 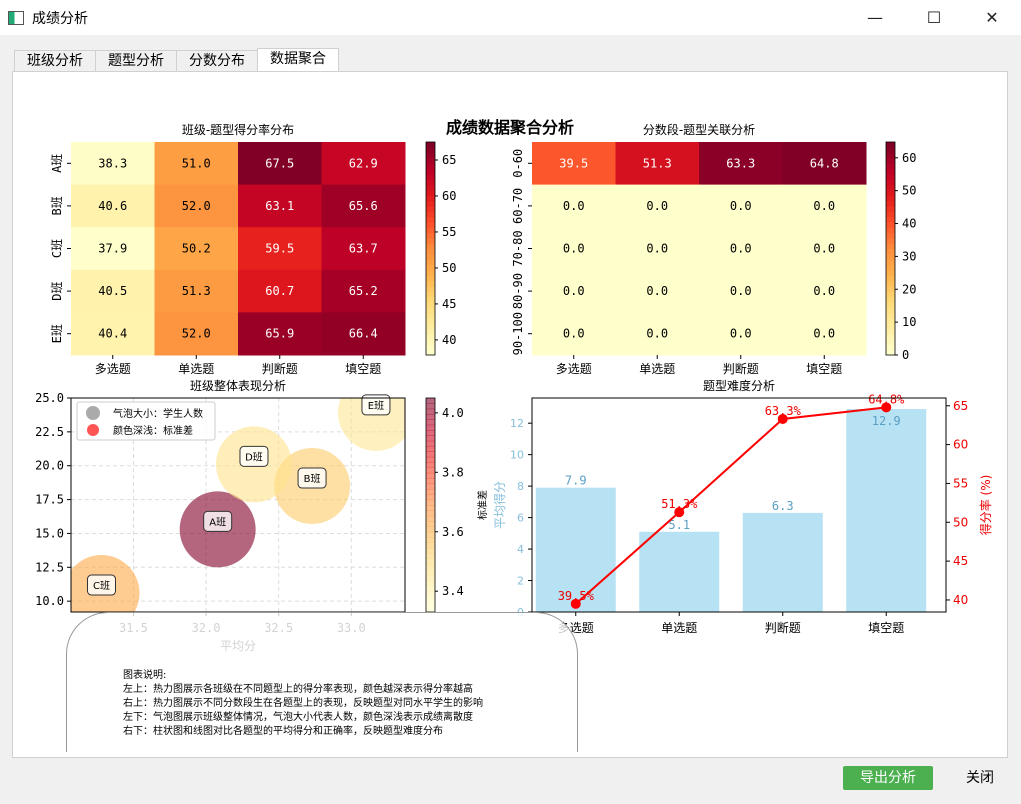 I want to click on export-analysis-button: 导出分析, so click(x=888, y=778).